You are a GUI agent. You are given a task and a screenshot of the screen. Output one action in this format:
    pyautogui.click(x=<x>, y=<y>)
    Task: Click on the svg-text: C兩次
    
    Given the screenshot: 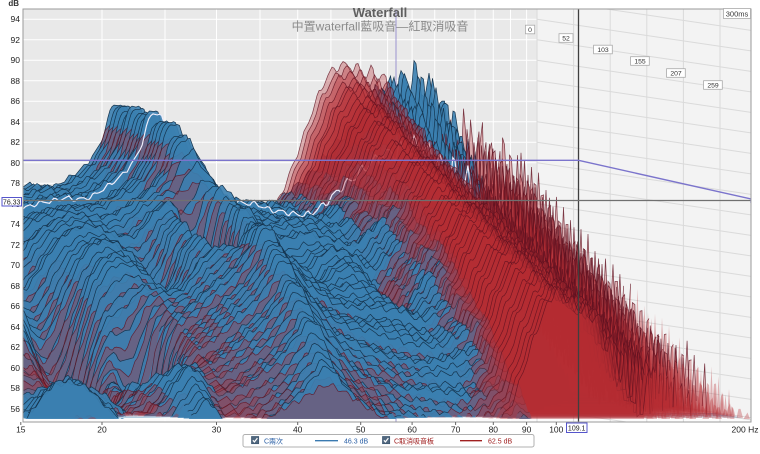 What is the action you would take?
    pyautogui.click(x=273, y=441)
    